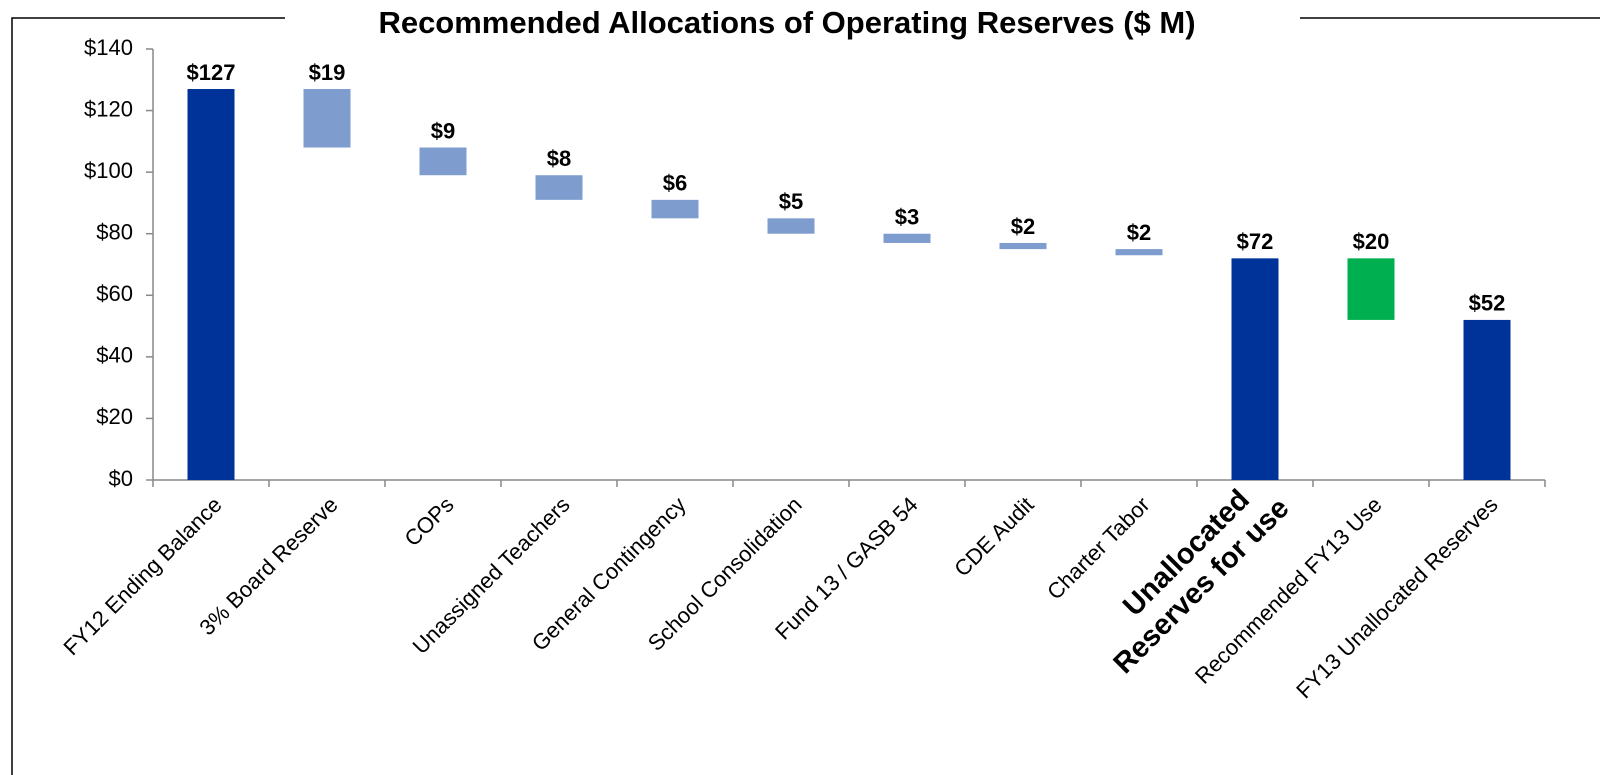  I want to click on y-tick-label: $80, so click(114, 232).